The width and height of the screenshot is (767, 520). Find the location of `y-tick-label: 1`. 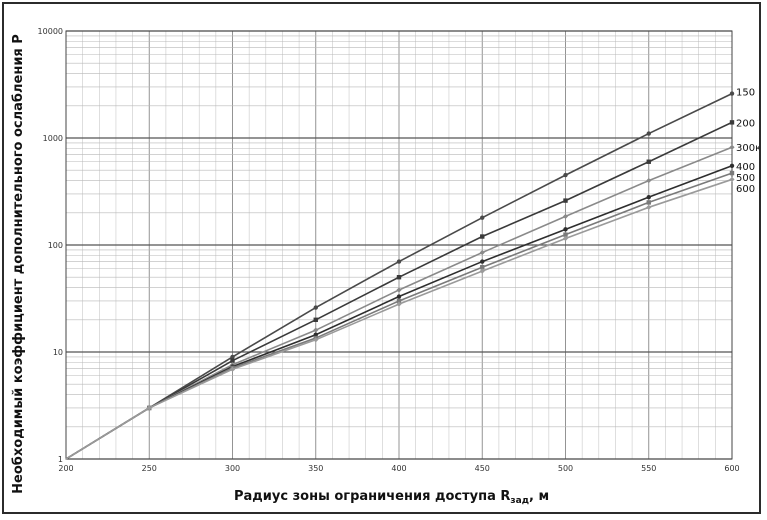

y-tick-label: 1 is located at coordinates (60, 459).